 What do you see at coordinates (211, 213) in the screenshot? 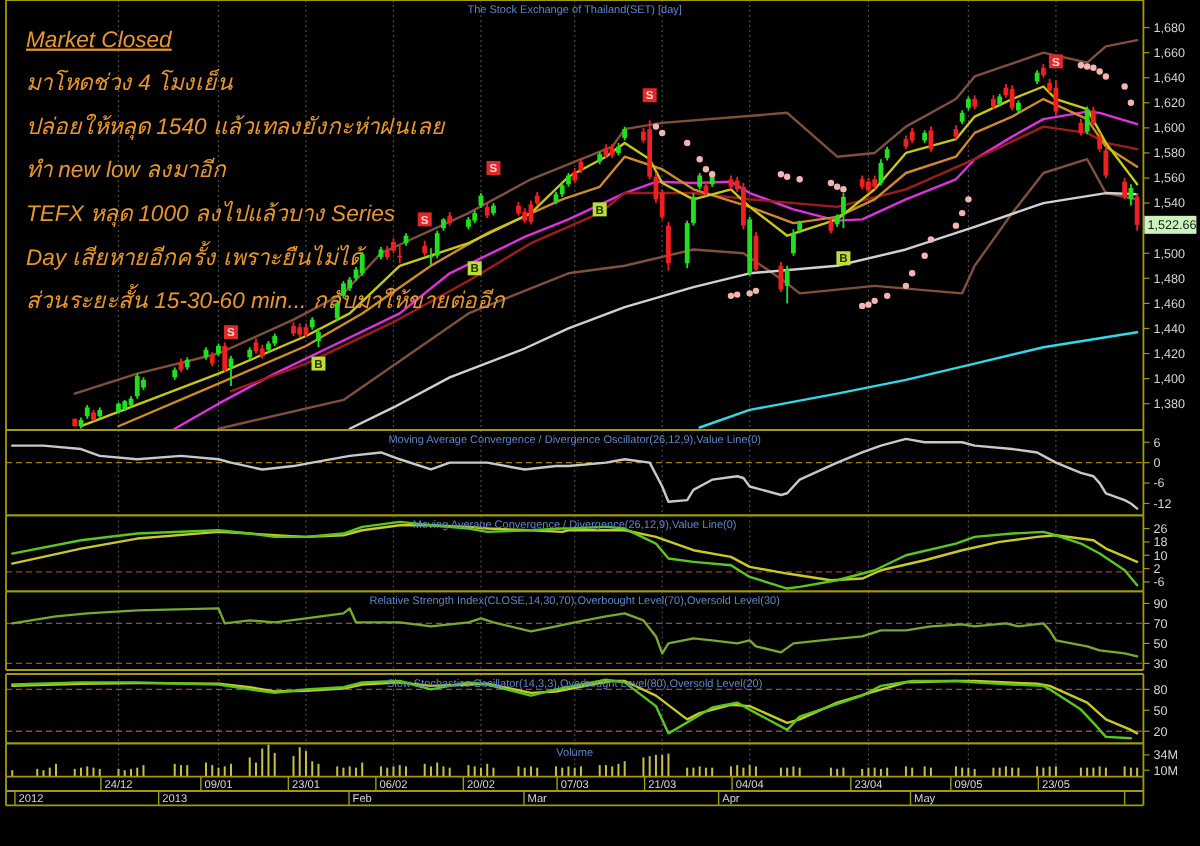
I see `annotation: TEFX หลุด 1000 ลงไปแล้วบาง Series` at bounding box center [211, 213].